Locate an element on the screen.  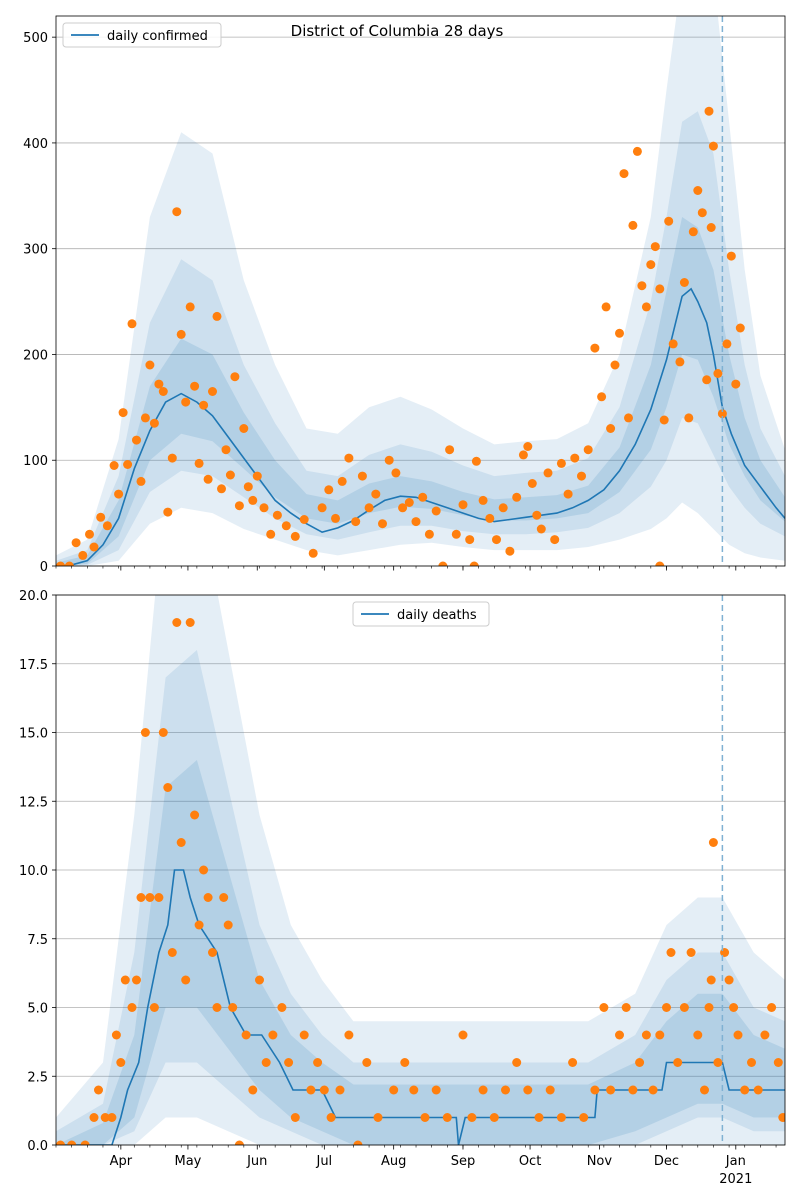
y-tick-label: 20.0 is located at coordinates (33, 596).